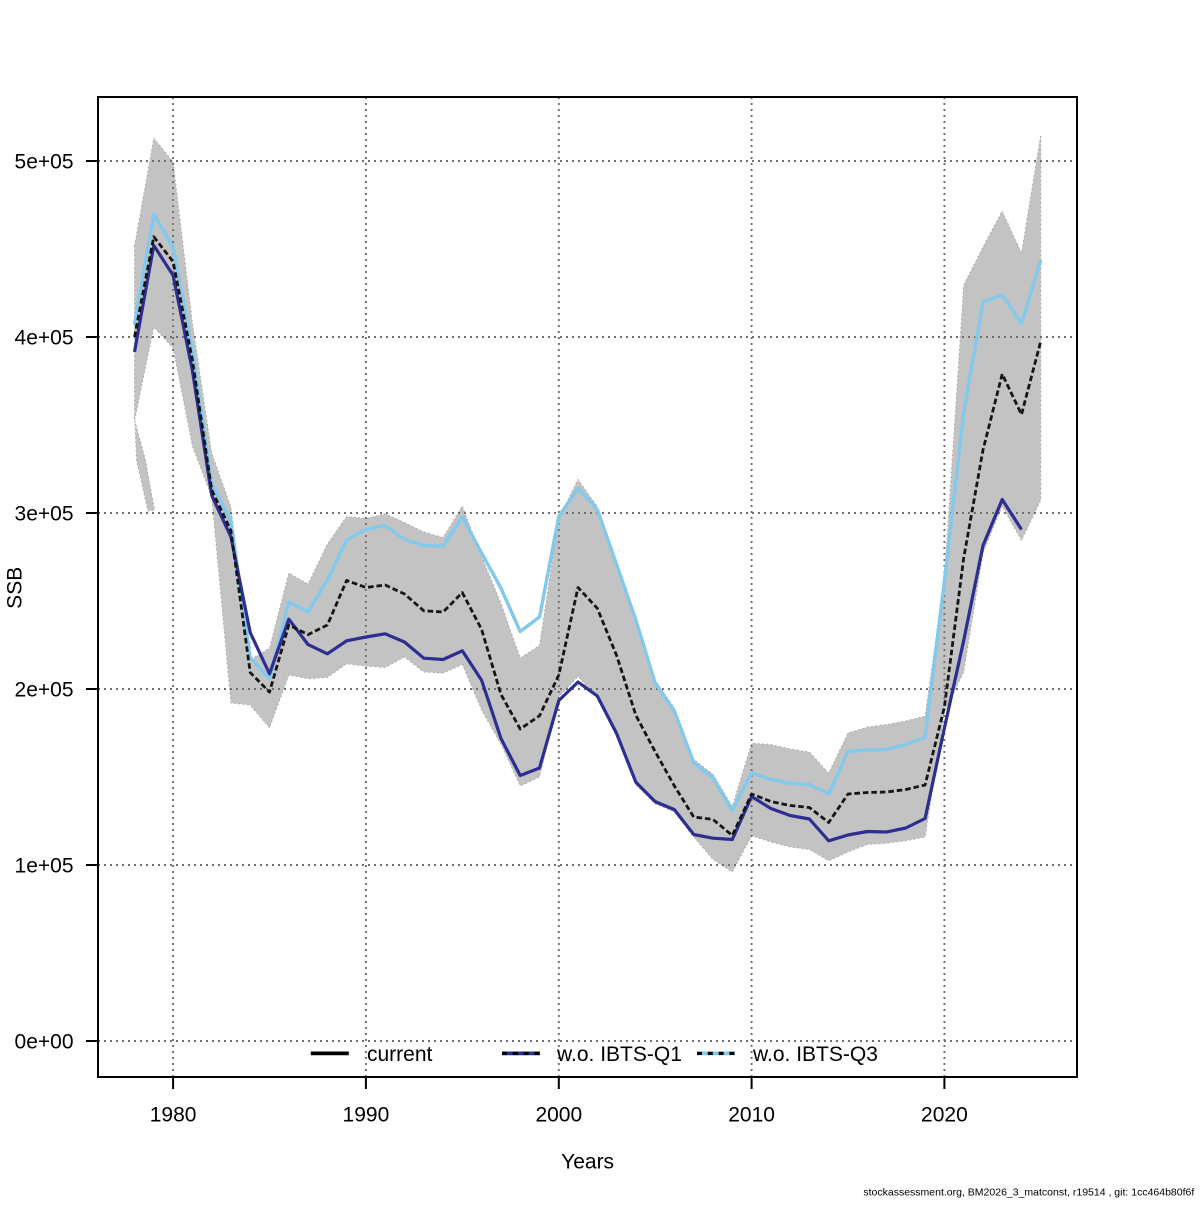  Describe the element at coordinates (44, 690) in the screenshot. I see `svg-text: 2e+05` at that location.